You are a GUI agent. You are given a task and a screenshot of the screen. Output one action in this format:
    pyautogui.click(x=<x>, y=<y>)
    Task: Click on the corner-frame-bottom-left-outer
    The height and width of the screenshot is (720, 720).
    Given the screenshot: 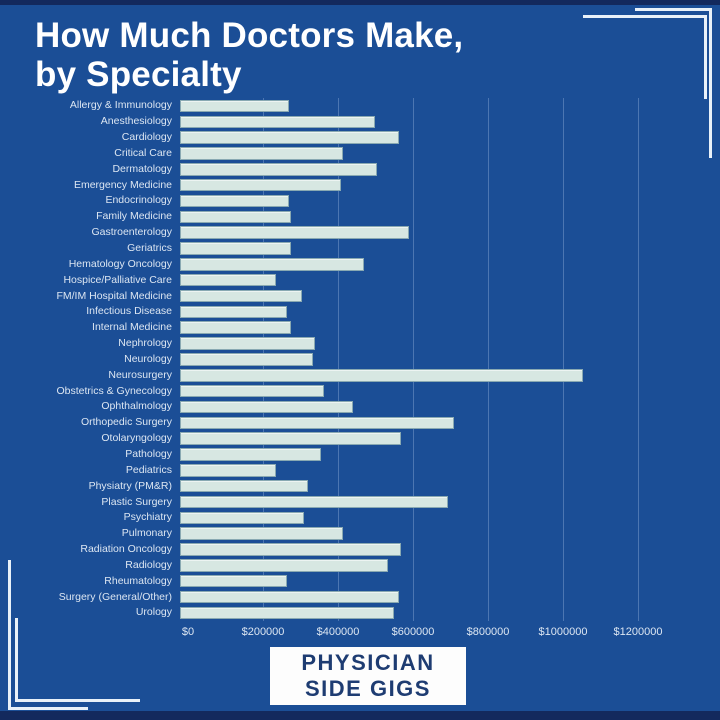 What is the action you would take?
    pyautogui.click(x=48, y=635)
    